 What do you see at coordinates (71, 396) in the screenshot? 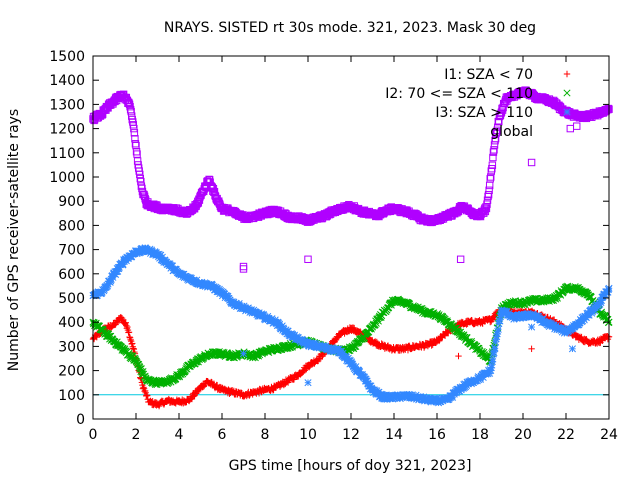
I see `y-tick-label: 100` at bounding box center [71, 396].